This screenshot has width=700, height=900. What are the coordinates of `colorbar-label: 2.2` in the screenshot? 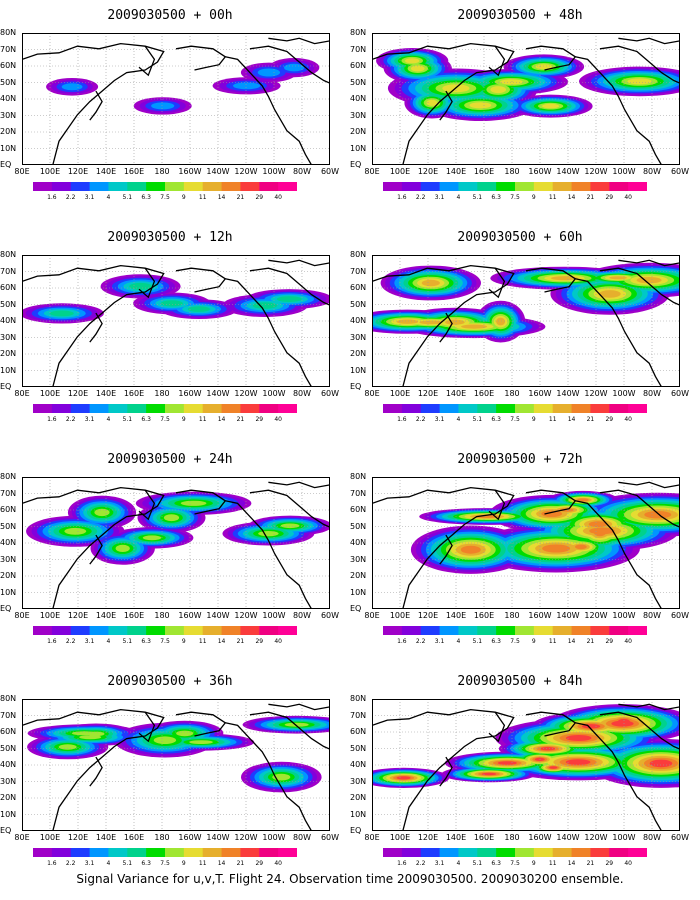 It's located at (420, 641).